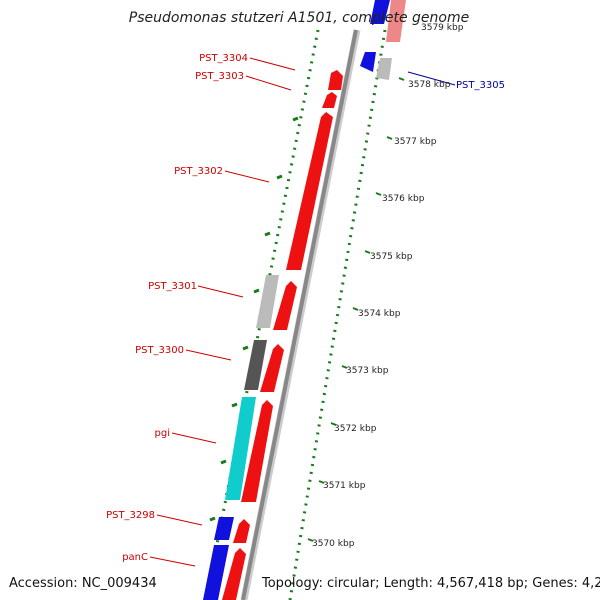 Image resolution: width=600 pixels, height=600 pixels. Describe the element at coordinates (403, 199) in the screenshot. I see `kbp-label-3576: 3576 kbp` at that location.